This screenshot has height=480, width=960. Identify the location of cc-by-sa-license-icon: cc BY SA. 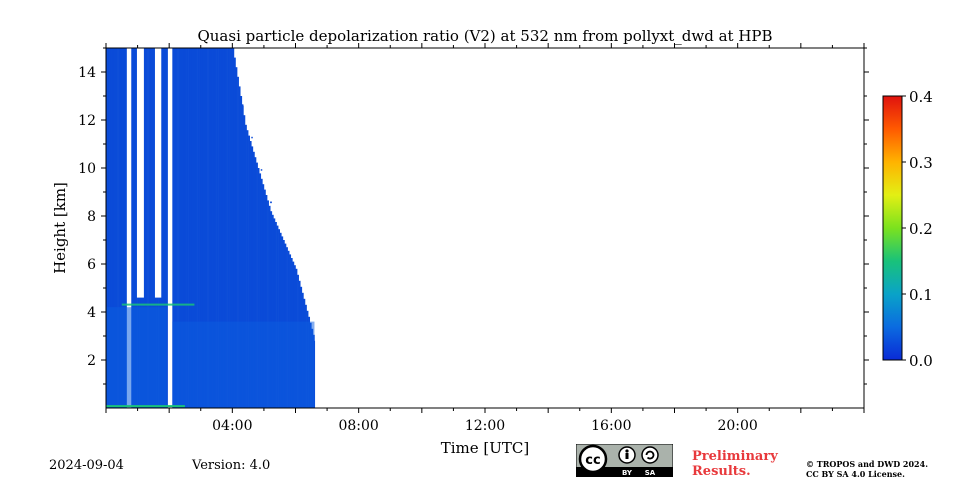
(624, 460).